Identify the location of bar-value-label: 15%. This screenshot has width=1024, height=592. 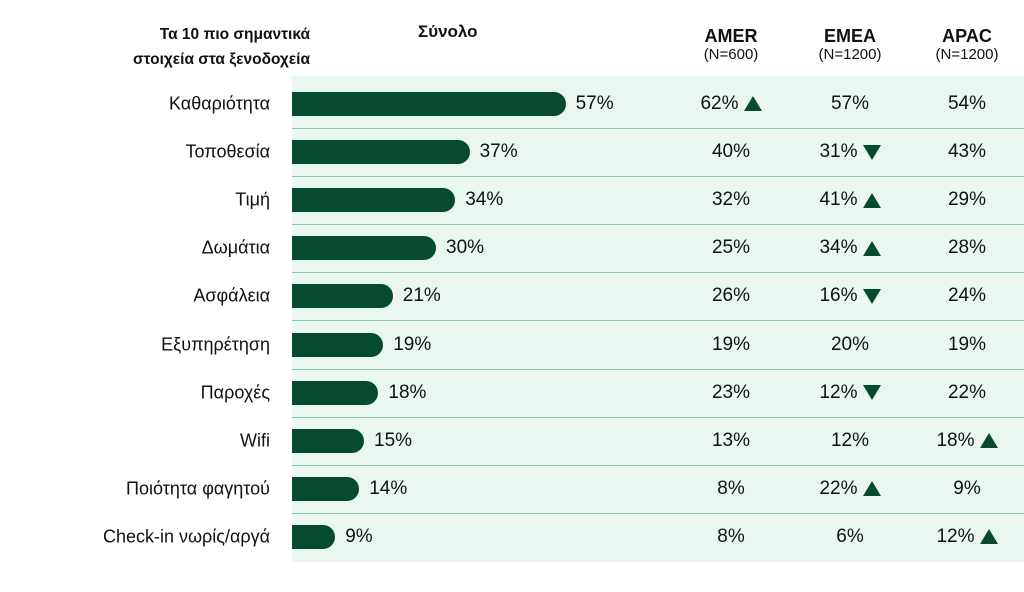
(393, 440).